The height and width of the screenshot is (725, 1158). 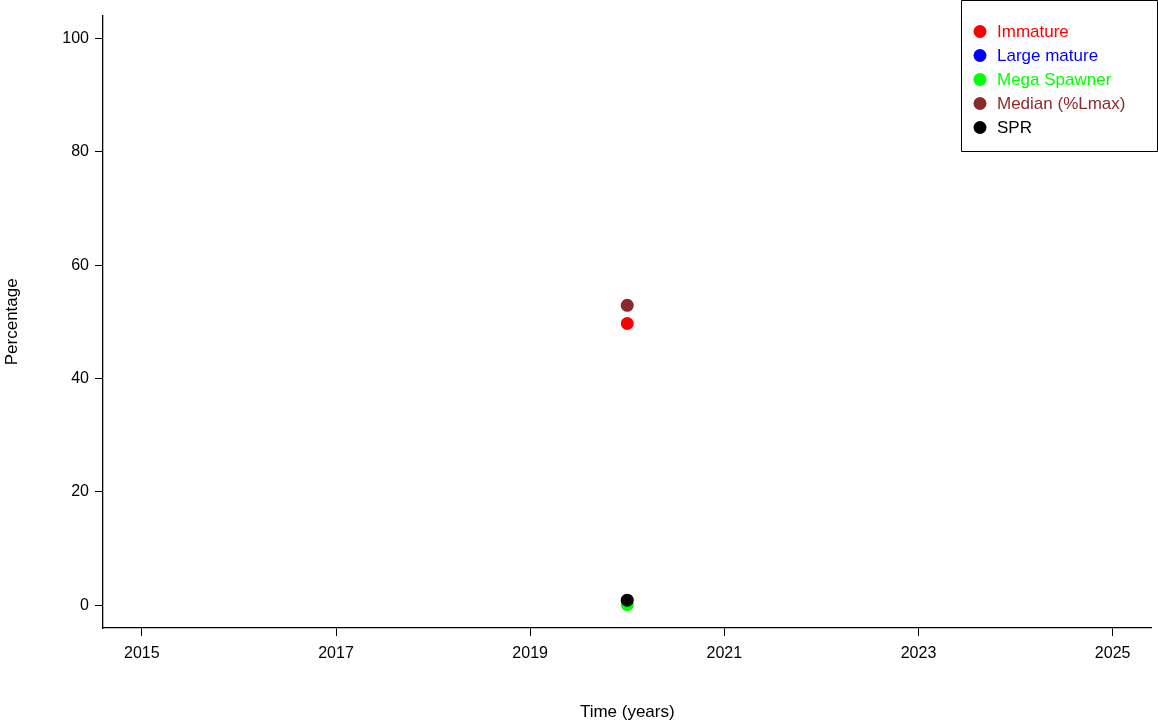 What do you see at coordinates (11, 322) in the screenshot?
I see `y-axis-title: Percentage` at bounding box center [11, 322].